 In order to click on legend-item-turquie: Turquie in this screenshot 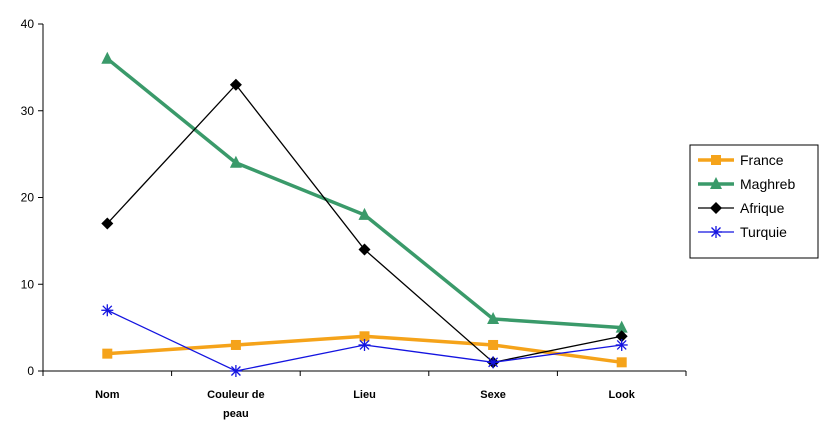, I will do `click(742, 232)`.